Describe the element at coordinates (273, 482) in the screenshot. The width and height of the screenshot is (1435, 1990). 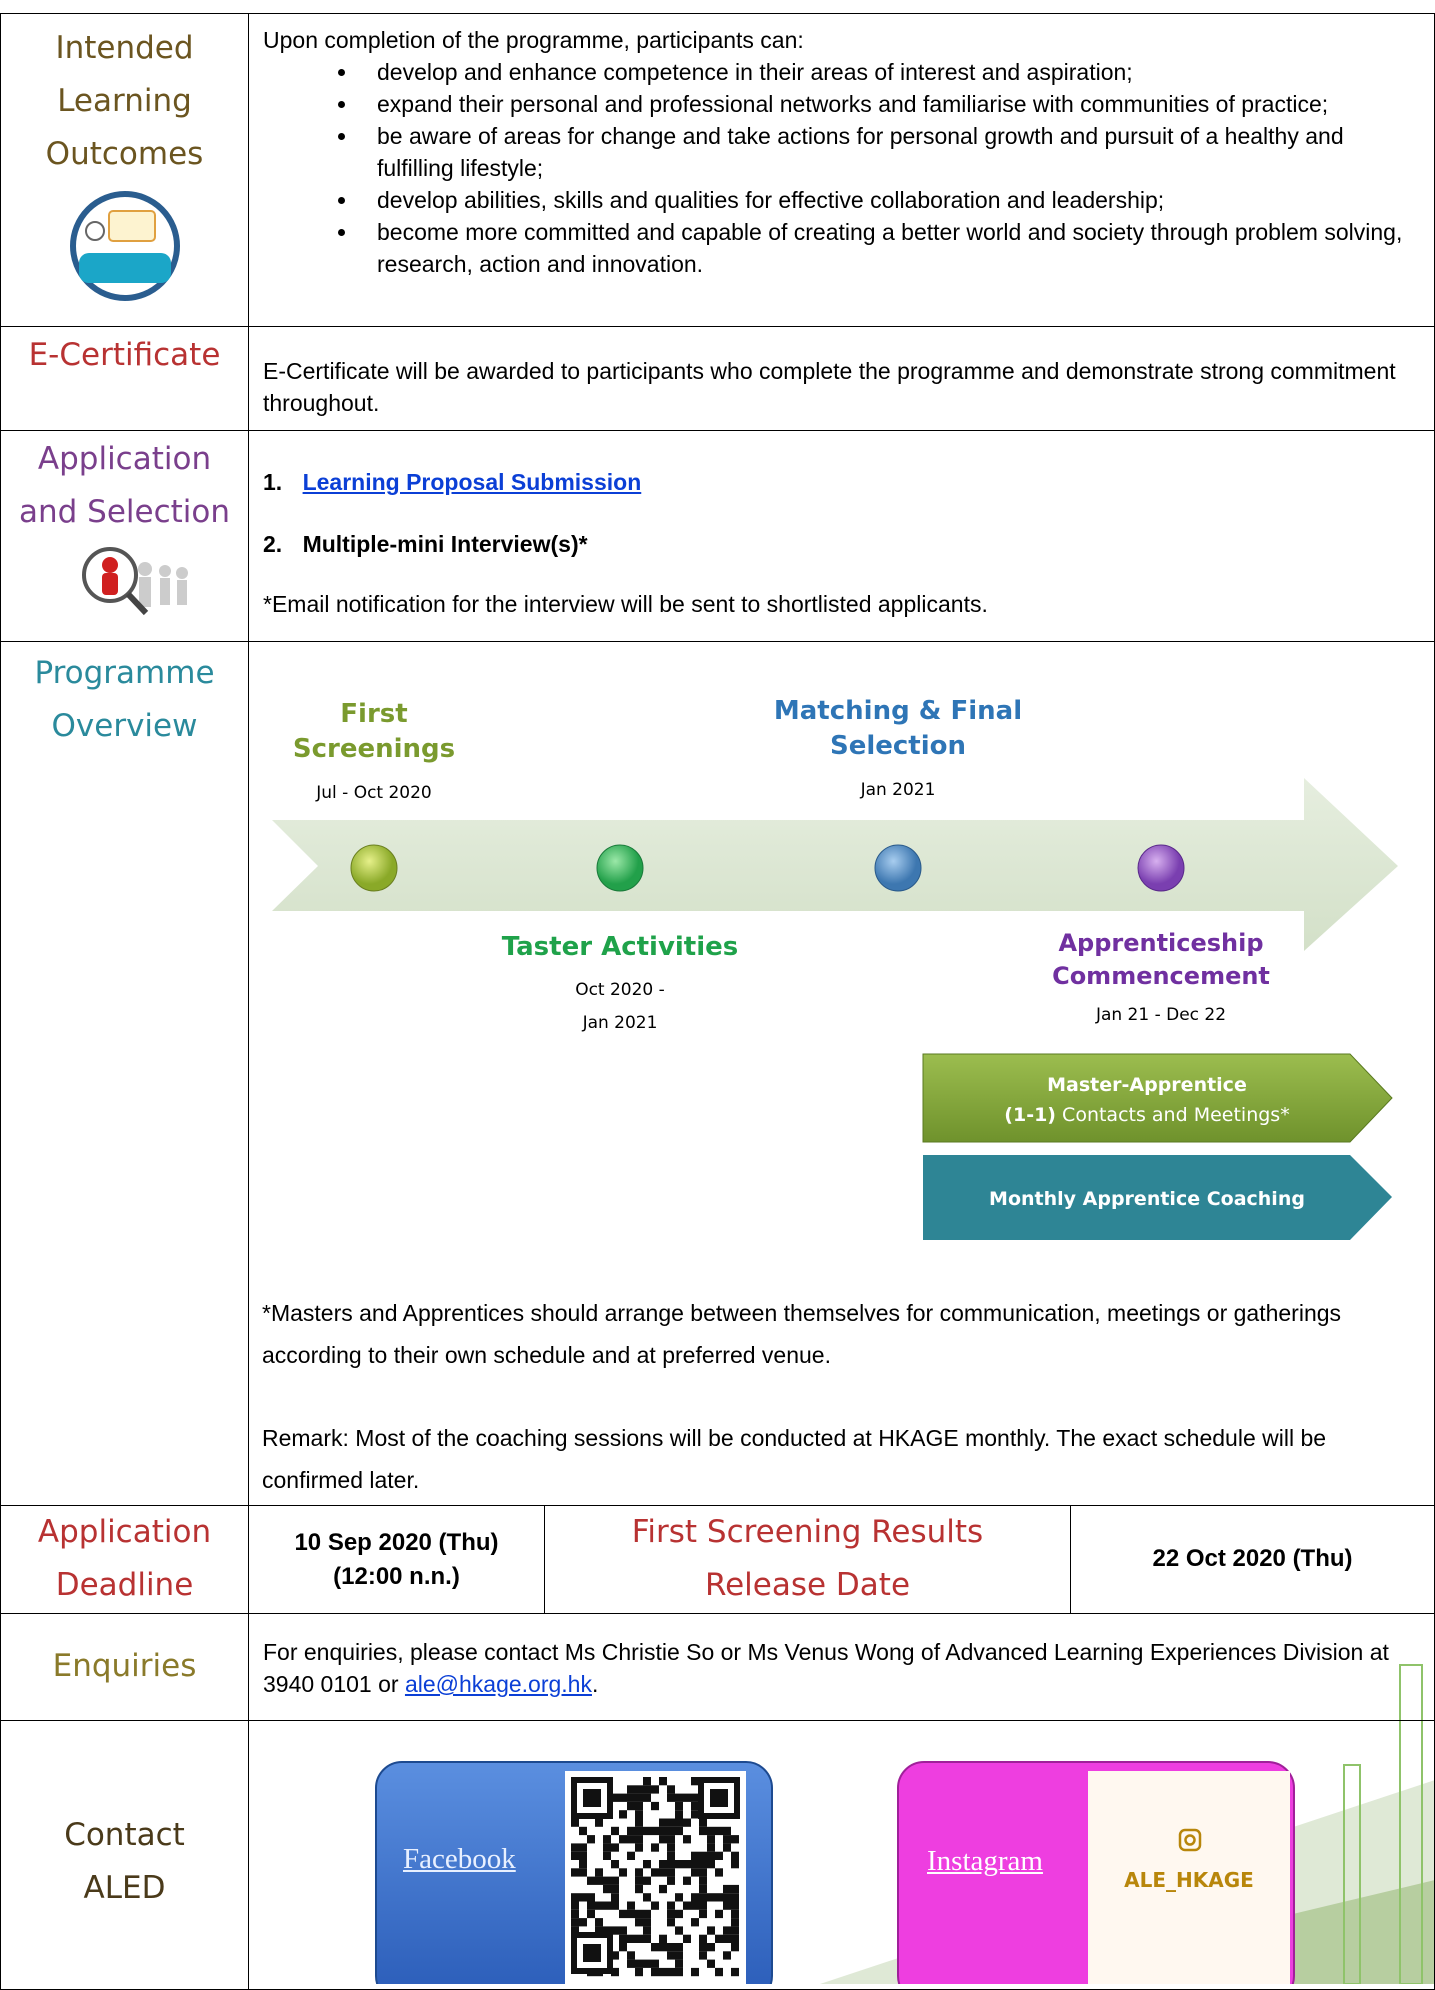
I see `step-number: 1.` at that location.